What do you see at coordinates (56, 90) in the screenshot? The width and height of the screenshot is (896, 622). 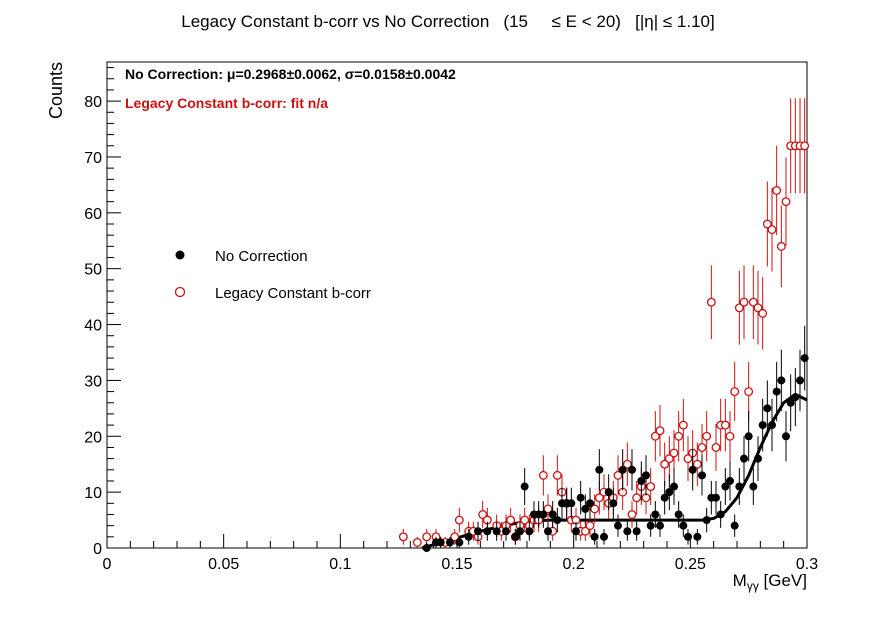 I see `y-axis-label: Counts` at bounding box center [56, 90].